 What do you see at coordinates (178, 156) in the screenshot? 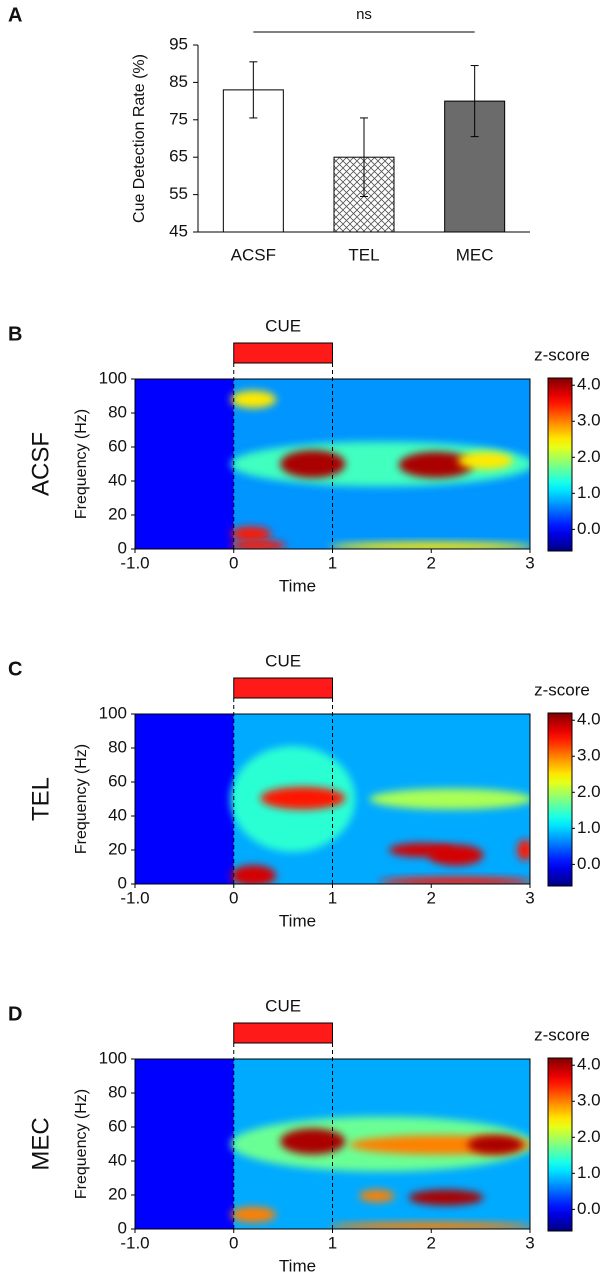
I see `y-tick-label: 65` at bounding box center [178, 156].